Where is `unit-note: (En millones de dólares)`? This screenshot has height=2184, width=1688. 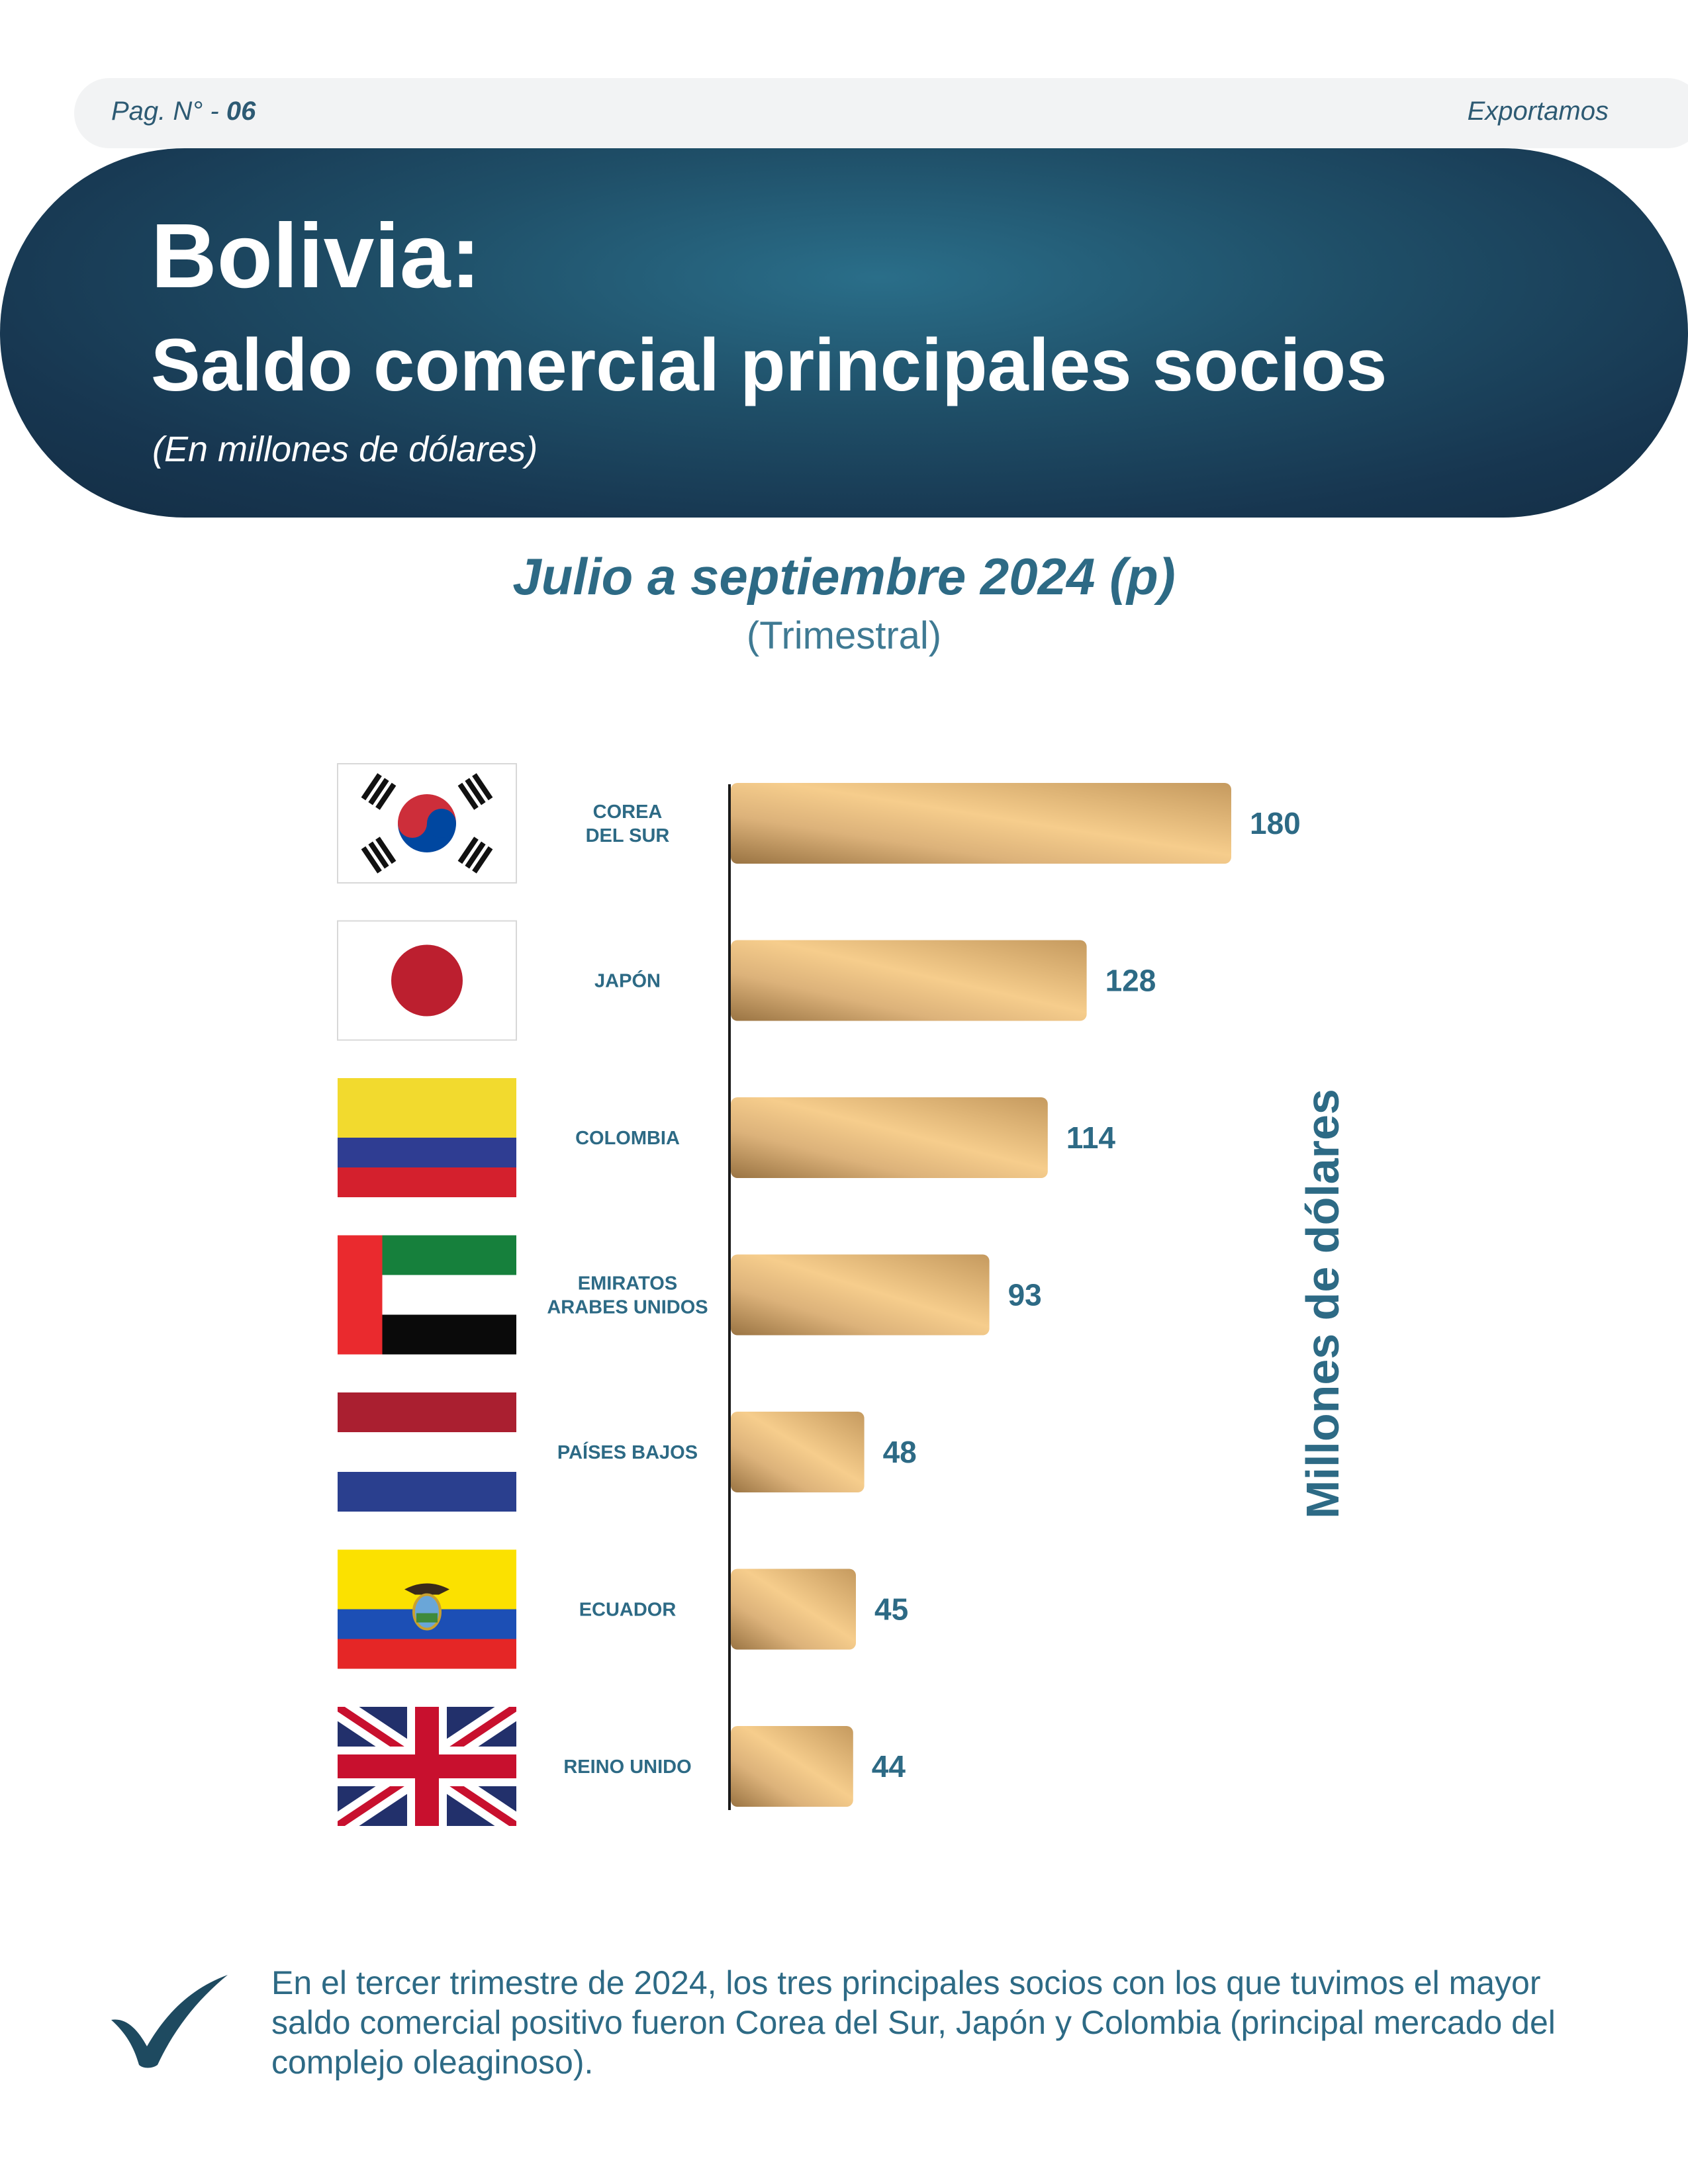
unit-note: (En millones de dólares) is located at coordinates (345, 449).